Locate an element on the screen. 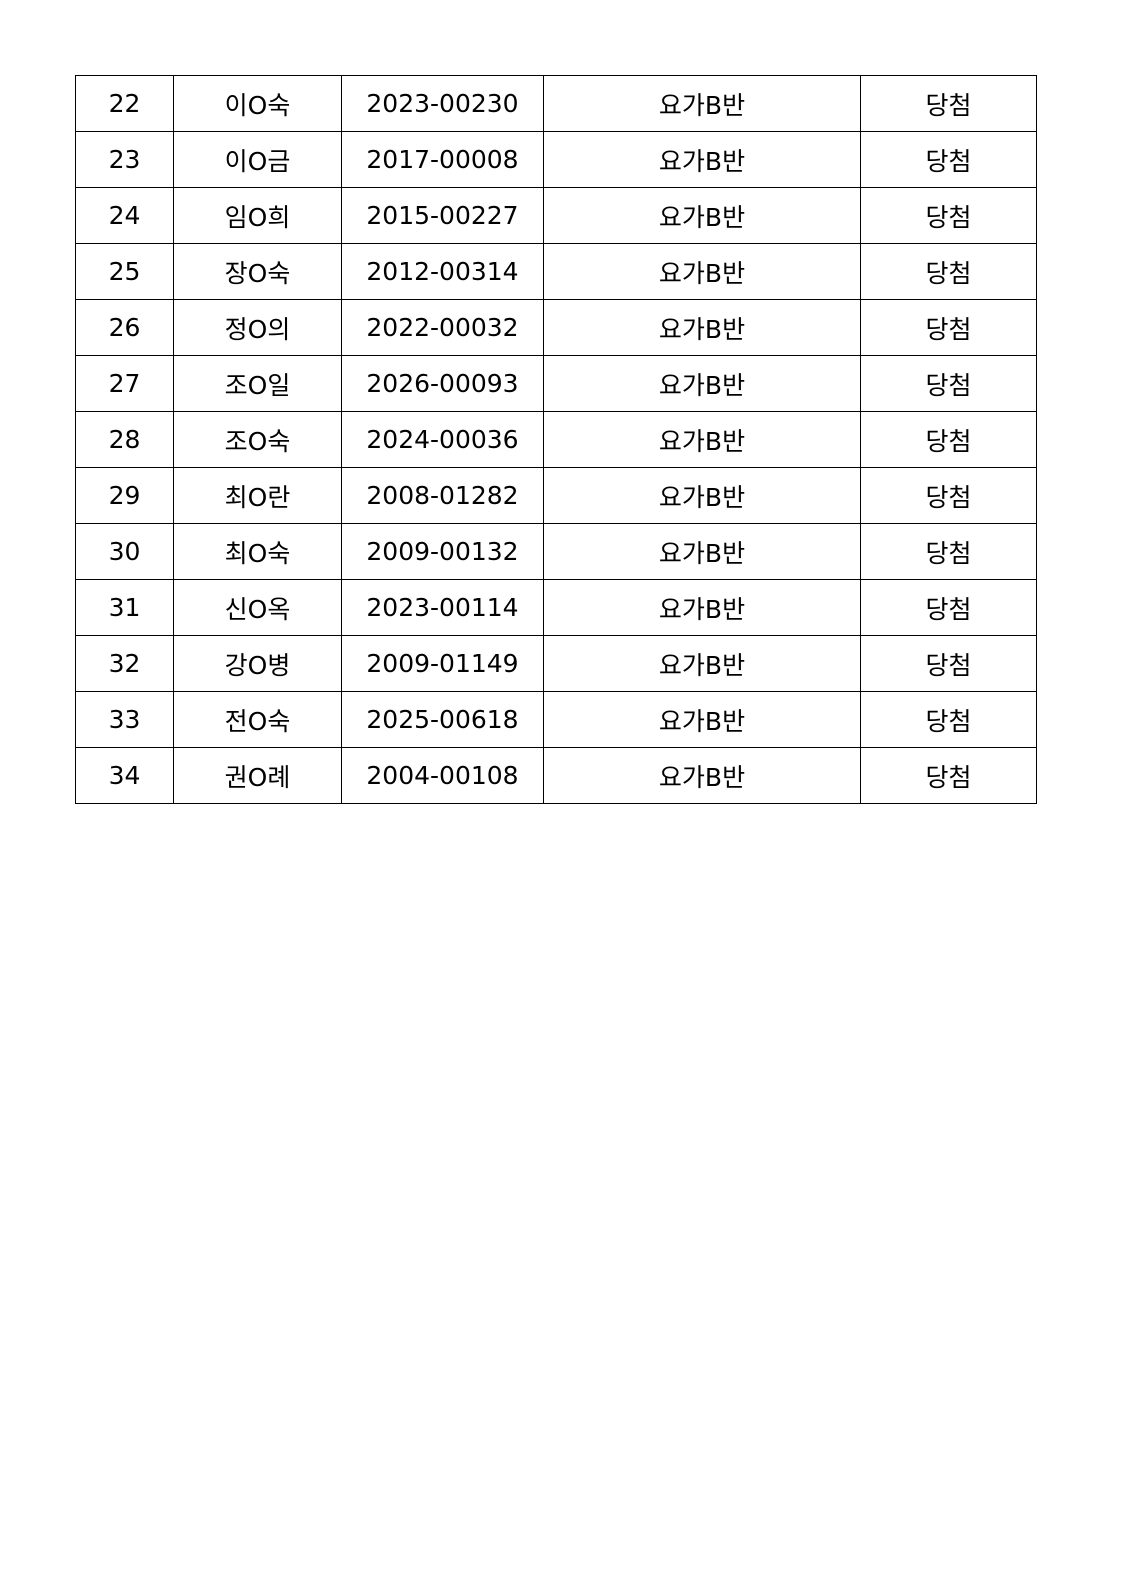 Image resolution: width=1123 pixels, height=1587 pixels. name-cell: 권O례 is located at coordinates (257, 775).